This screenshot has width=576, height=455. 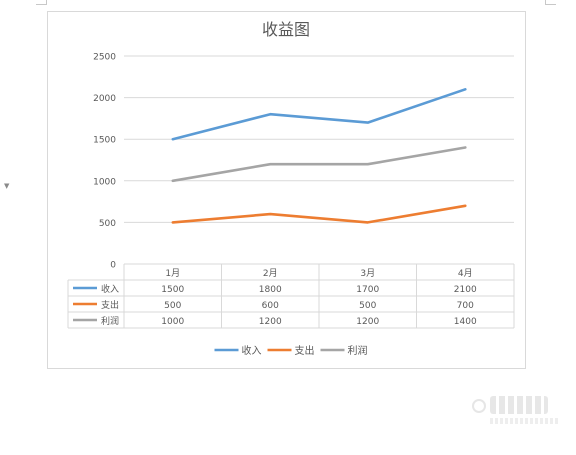 I want to click on table-cell-value: 1400, so click(x=465, y=322).